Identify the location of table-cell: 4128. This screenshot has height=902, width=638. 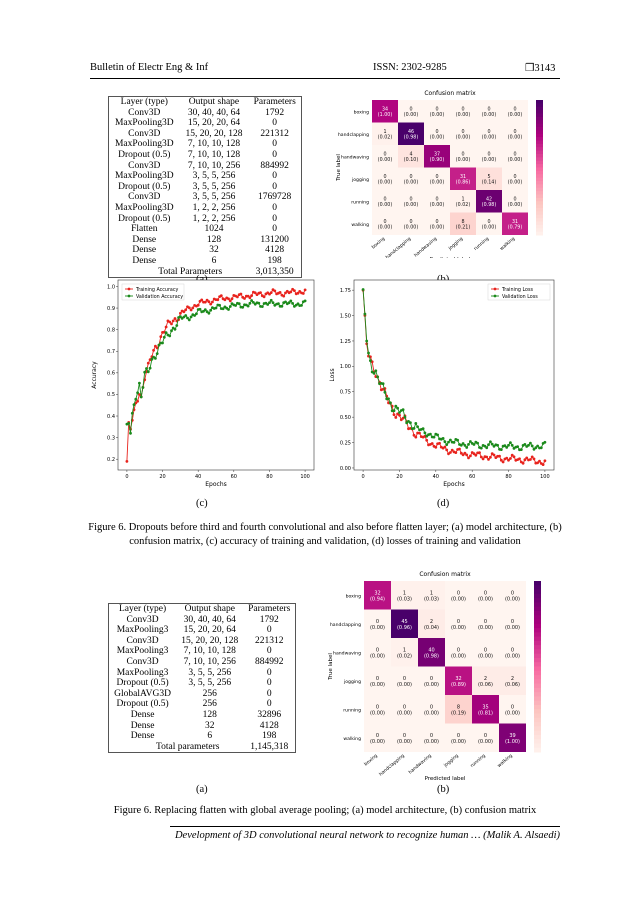
(269, 725).